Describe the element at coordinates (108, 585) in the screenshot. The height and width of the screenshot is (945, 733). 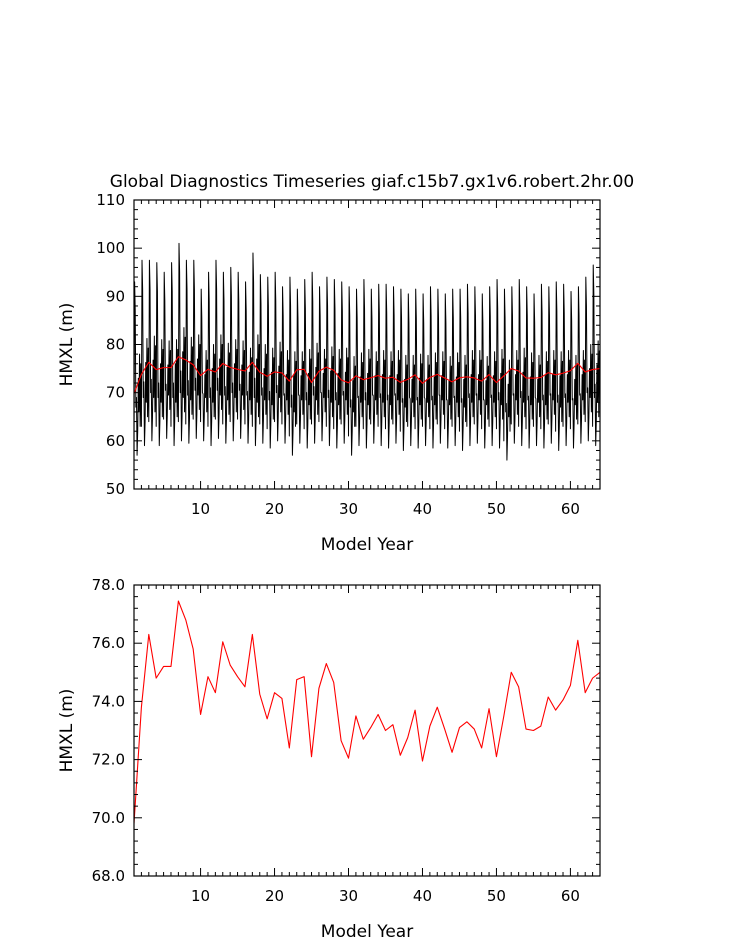
I see `y-tick-label: 78.0` at that location.